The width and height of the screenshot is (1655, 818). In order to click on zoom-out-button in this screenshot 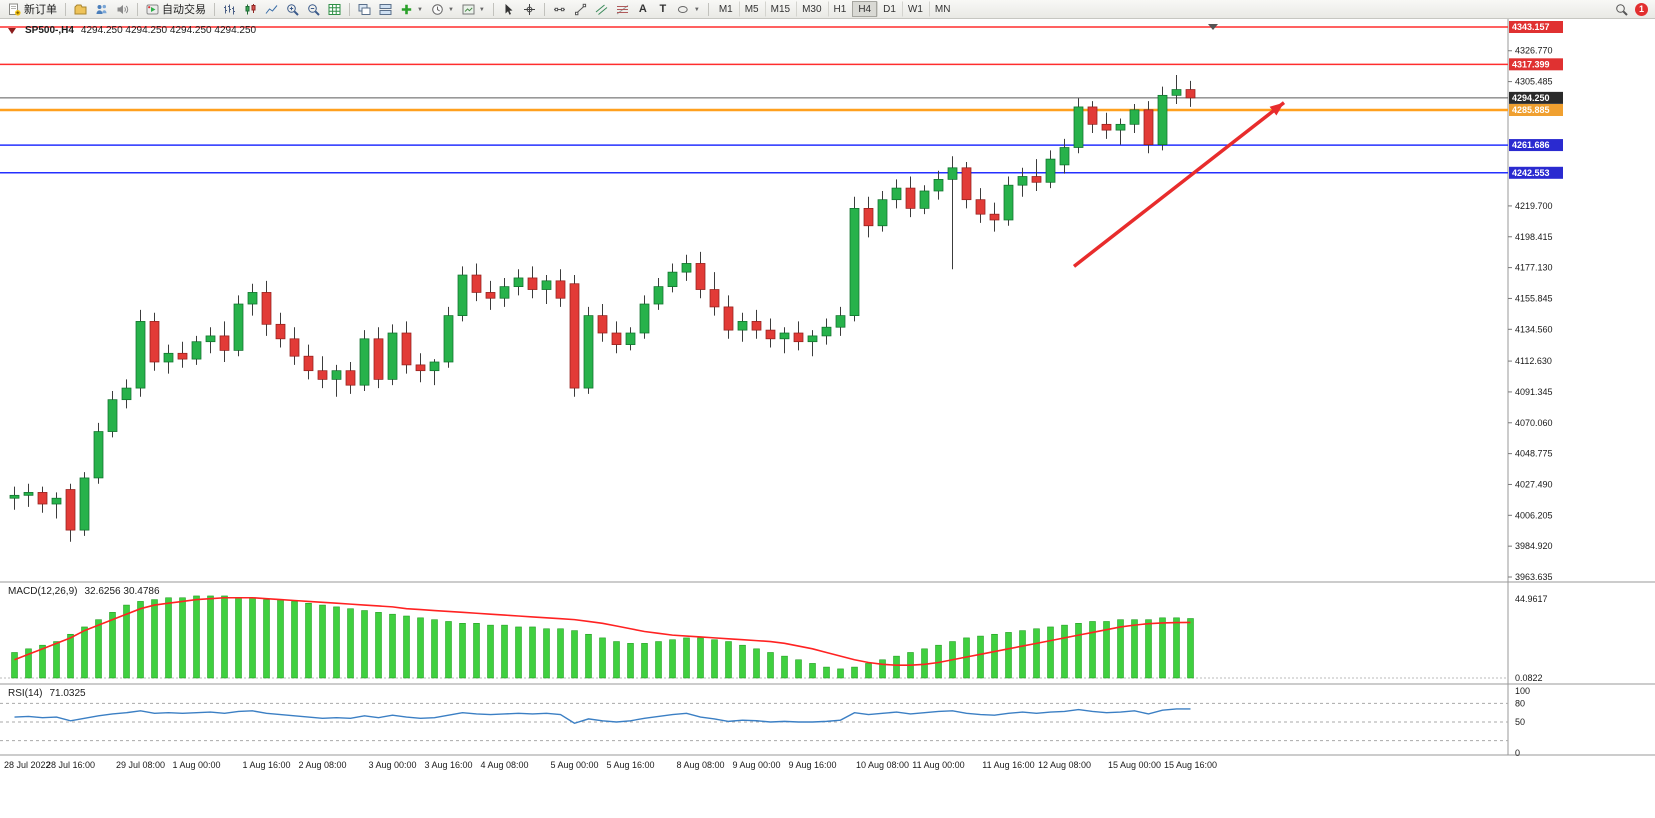, I will do `click(313, 9)`.